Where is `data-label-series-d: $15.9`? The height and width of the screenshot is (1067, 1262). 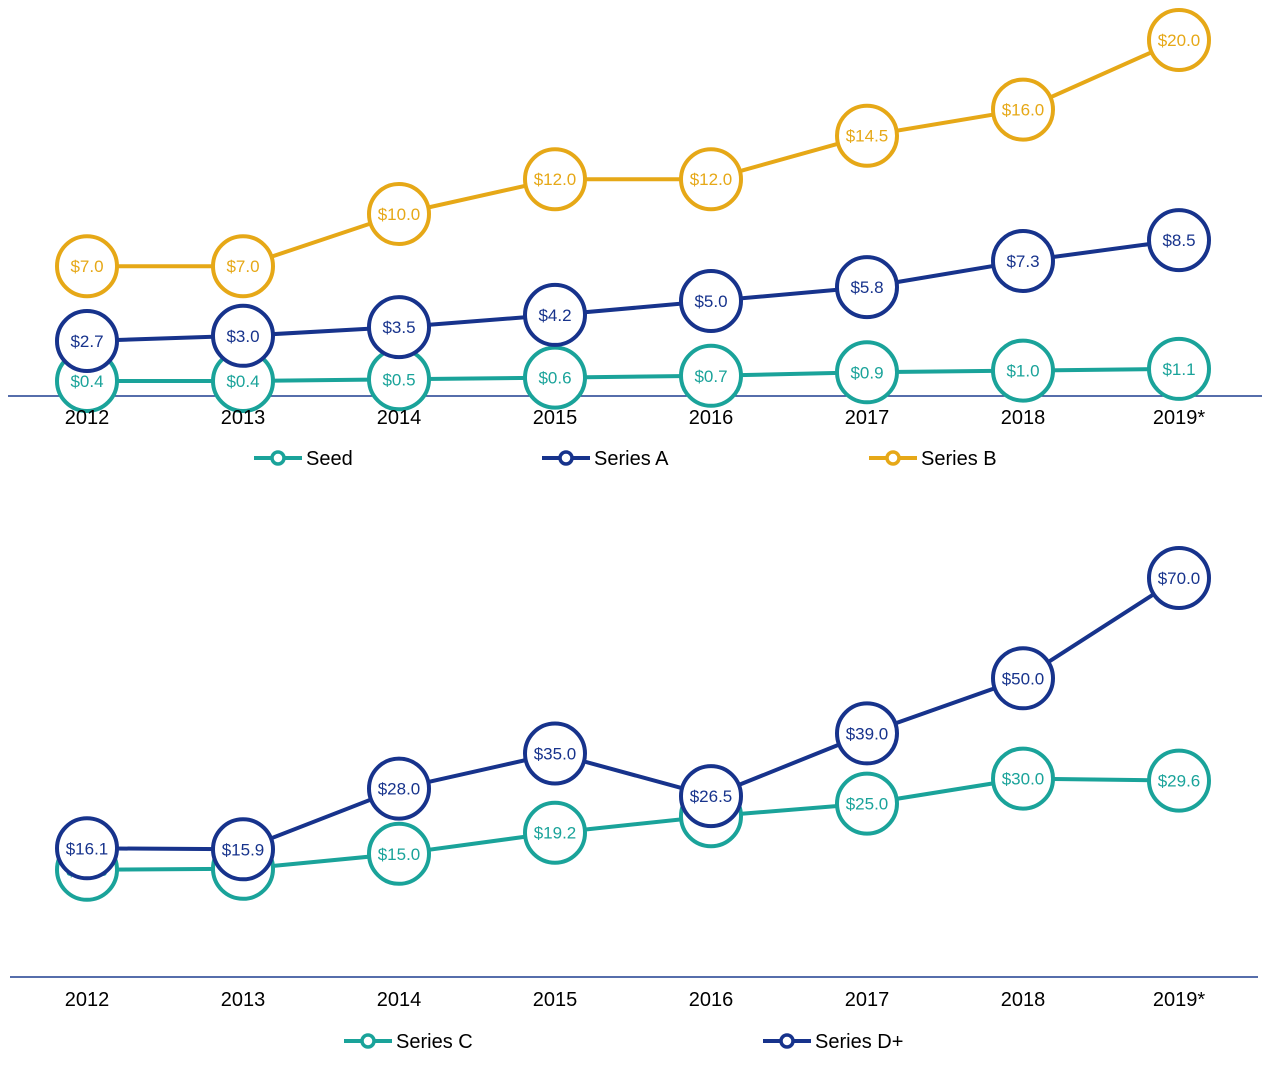
data-label-series-d: $15.9 is located at coordinates (243, 849).